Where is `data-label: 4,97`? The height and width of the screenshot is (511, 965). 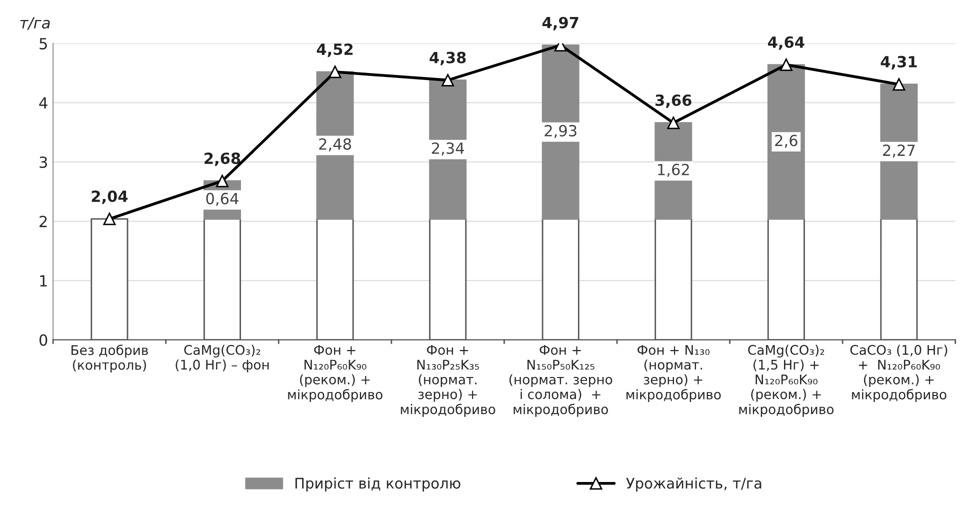
data-label: 4,97 is located at coordinates (560, 23).